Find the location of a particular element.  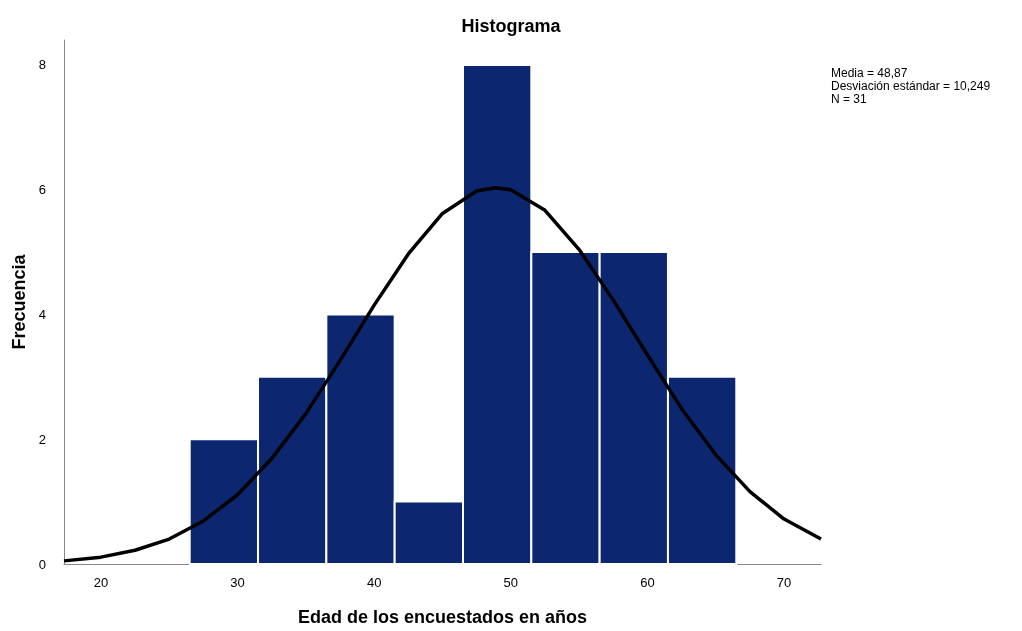

chart-title: Histograma is located at coordinates (511, 26).